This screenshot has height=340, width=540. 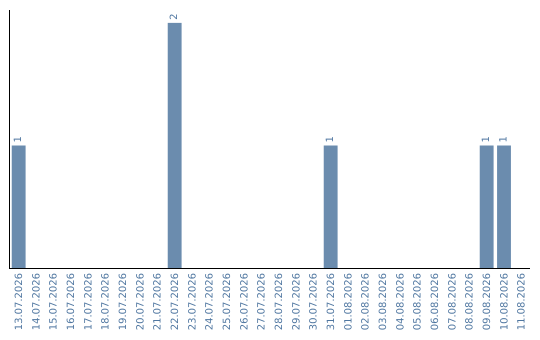 What do you see at coordinates (227, 301) in the screenshot?
I see `x-tick-label: 25.07.2026` at bounding box center [227, 301].